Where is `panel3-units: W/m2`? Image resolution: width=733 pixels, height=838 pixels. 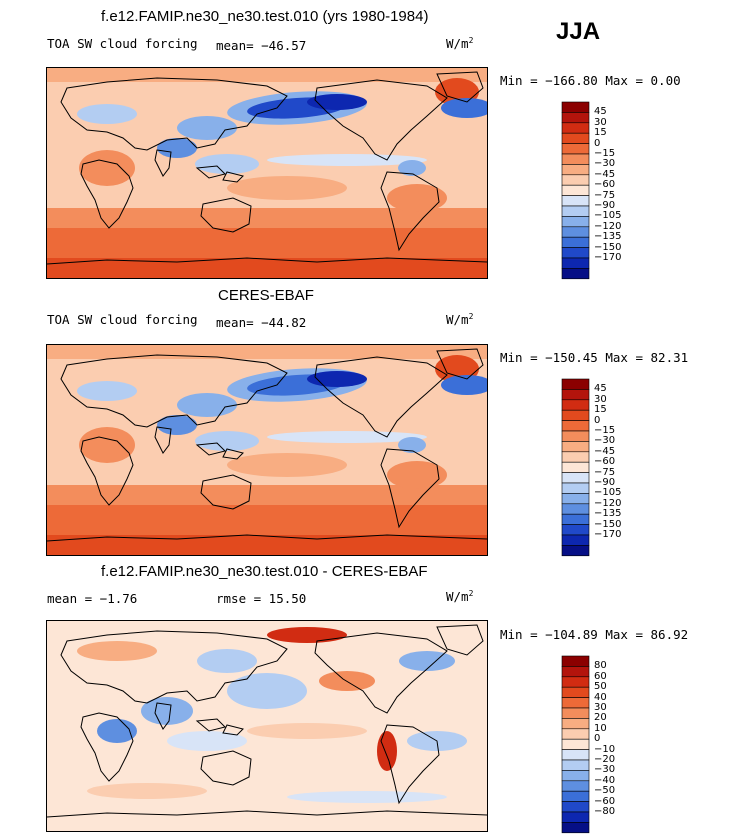 panel3-units: W/m2 is located at coordinates (460, 597).